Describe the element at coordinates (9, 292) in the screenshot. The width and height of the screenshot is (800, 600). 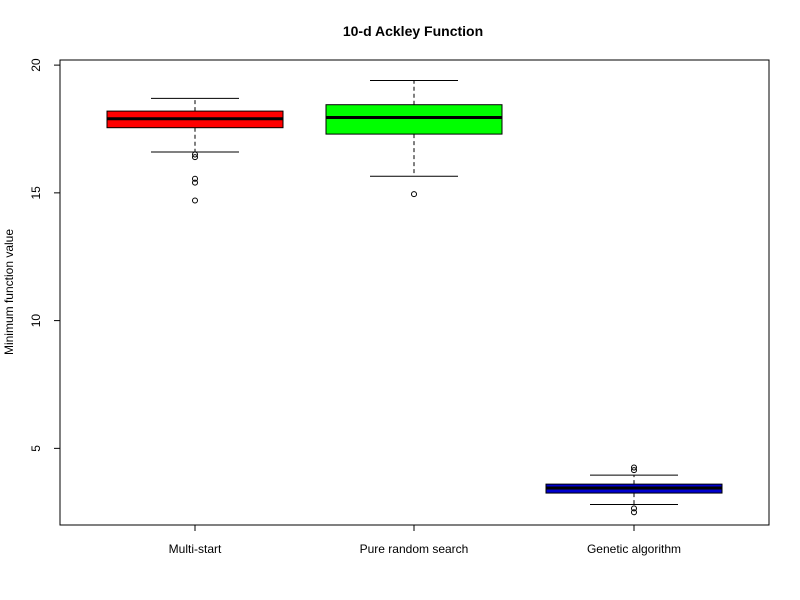
I see `y-axis-label: Minimum function value` at that location.